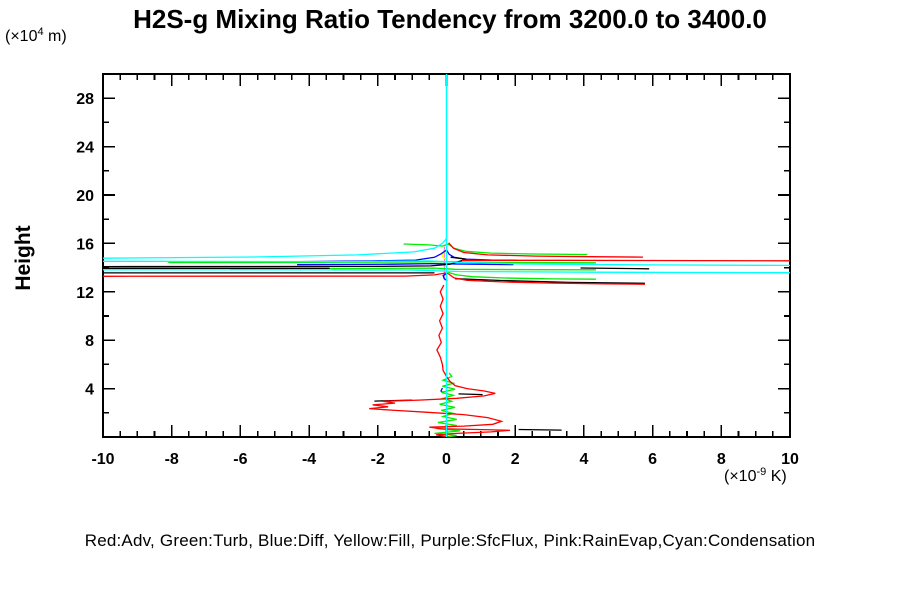 The image size is (900, 600). Describe the element at coordinates (761, 472) in the screenshot. I see `x-units-exponent: -9` at that location.